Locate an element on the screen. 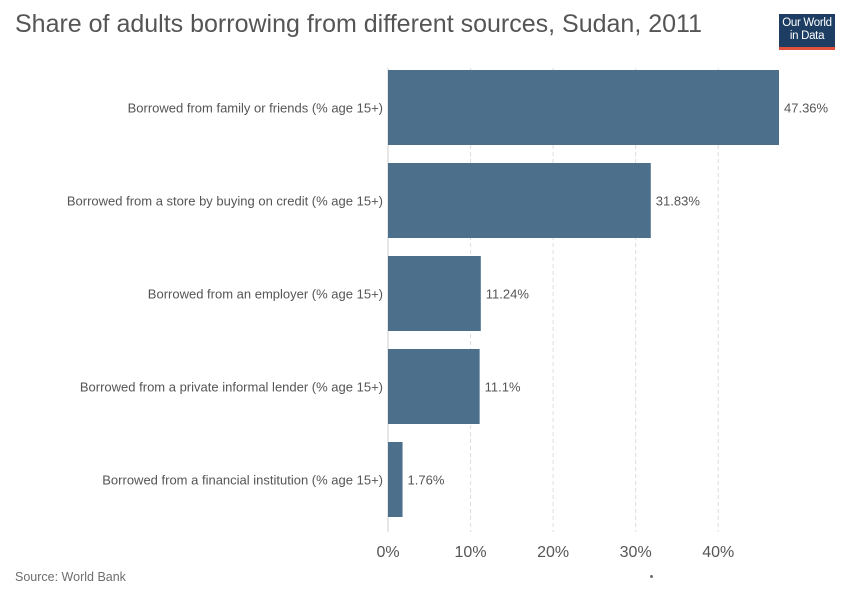 The image size is (850, 600). x-tick-label: 20% is located at coordinates (553, 552).